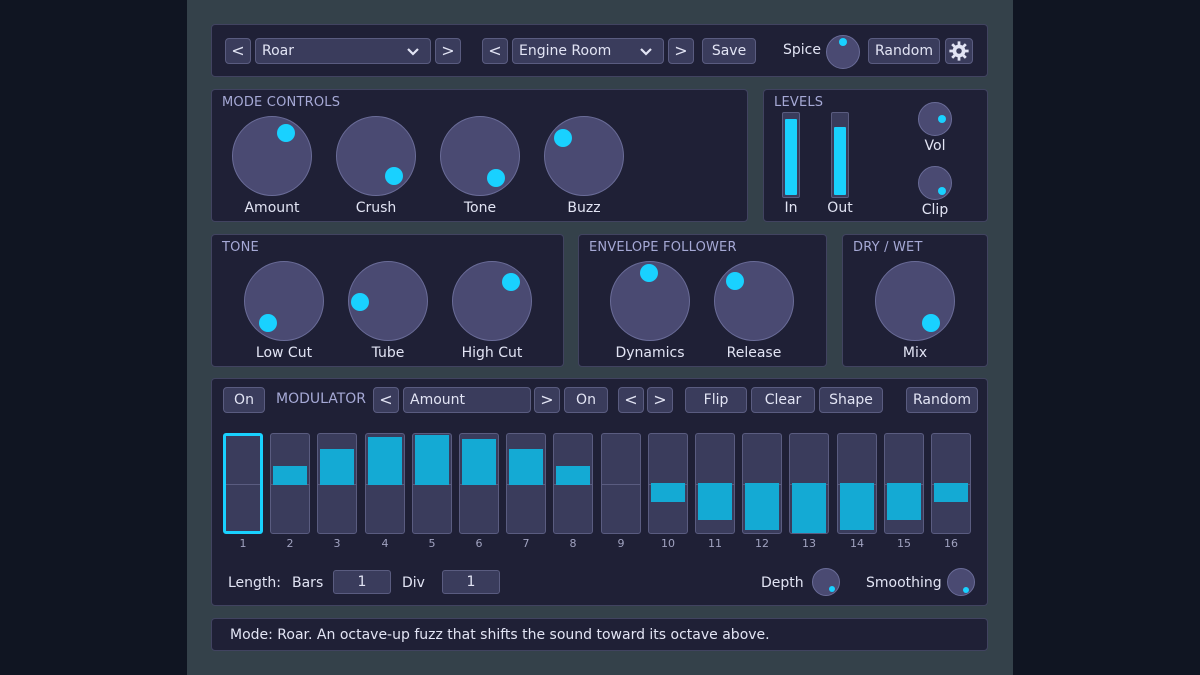 The width and height of the screenshot is (1200, 675). Describe the element at coordinates (904, 51) in the screenshot. I see `random-button: Random` at that location.